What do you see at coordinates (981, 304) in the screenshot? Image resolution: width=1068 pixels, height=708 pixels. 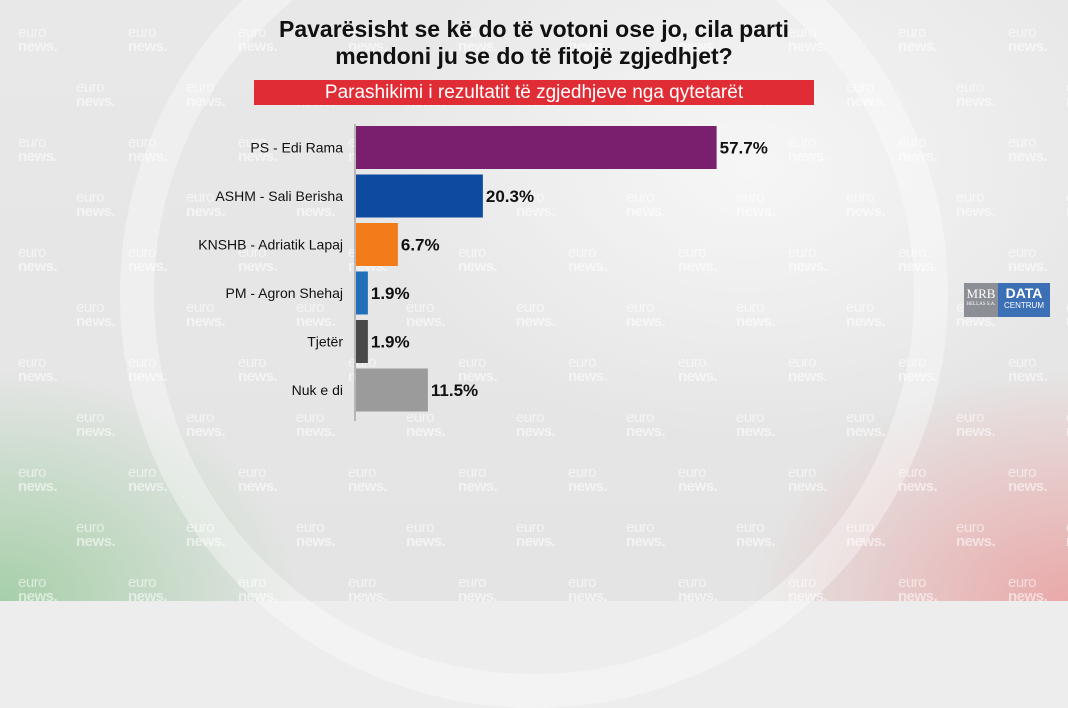 I see `mrb-subtext: HELLAS S.A.` at bounding box center [981, 304].